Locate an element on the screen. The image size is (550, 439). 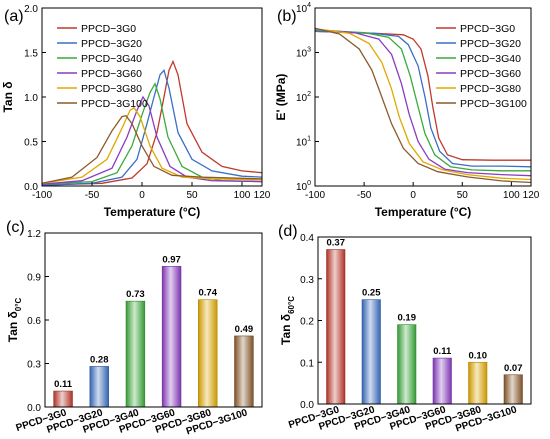
y-tick-label: 1.0 is located at coordinates (31, 98).